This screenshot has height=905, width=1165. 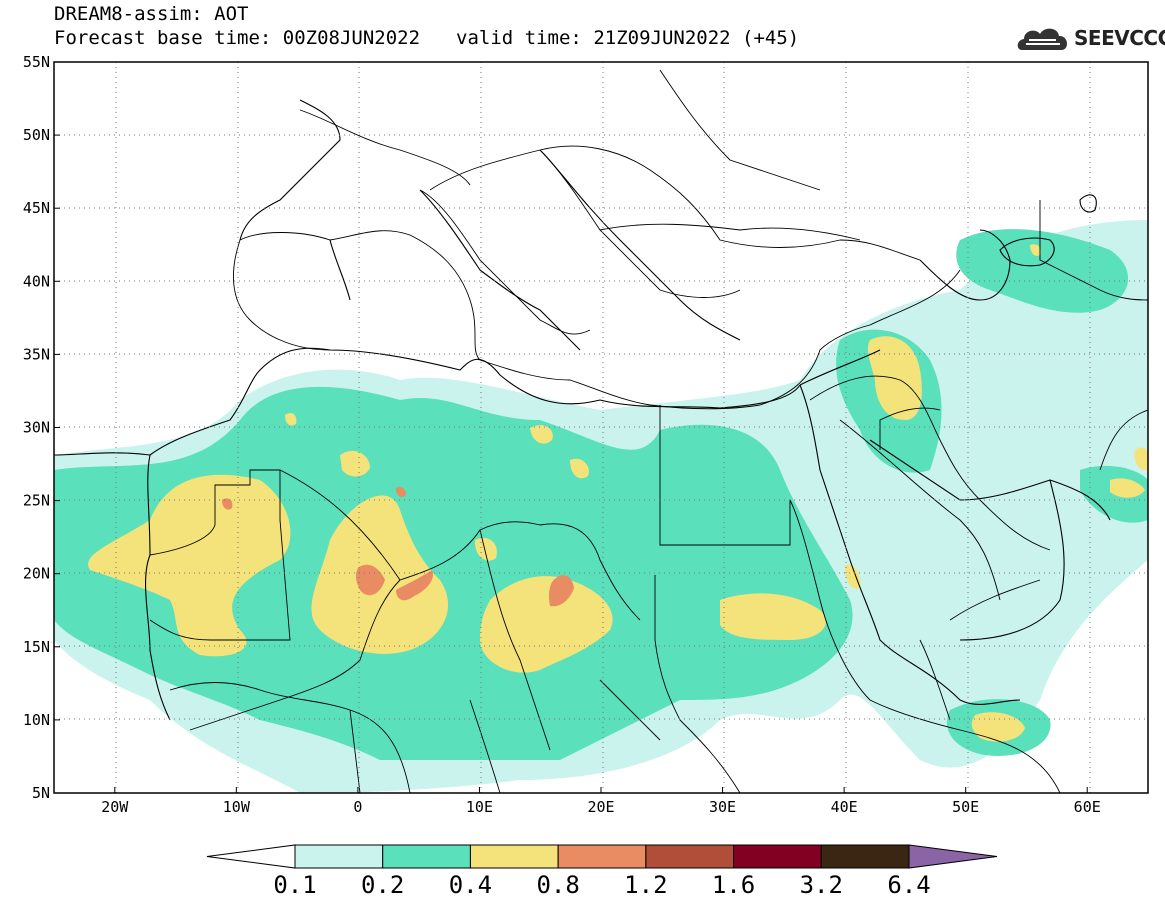 What do you see at coordinates (115, 807) in the screenshot?
I see `lon-tick-label: 20W` at bounding box center [115, 807].